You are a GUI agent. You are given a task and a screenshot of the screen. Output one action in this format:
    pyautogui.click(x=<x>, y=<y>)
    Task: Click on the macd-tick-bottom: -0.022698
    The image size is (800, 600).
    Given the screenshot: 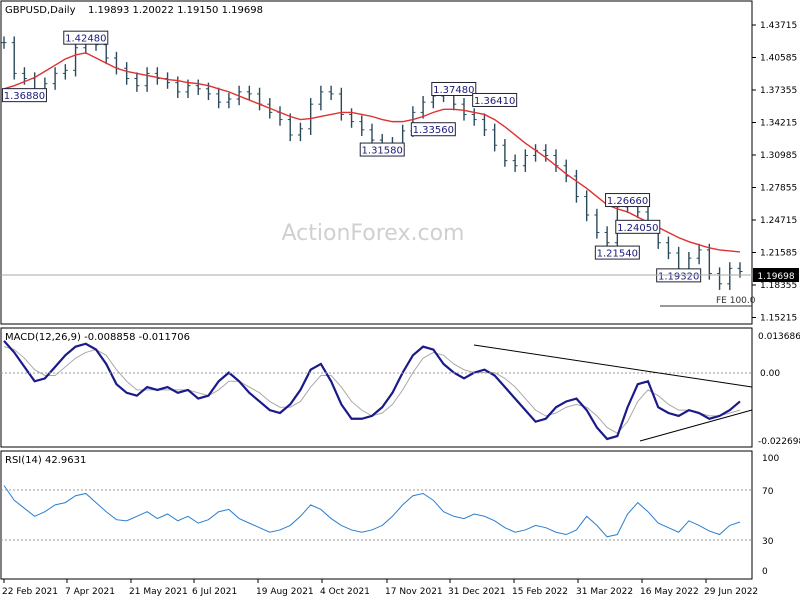 What is the action you would take?
    pyautogui.click(x=779, y=442)
    